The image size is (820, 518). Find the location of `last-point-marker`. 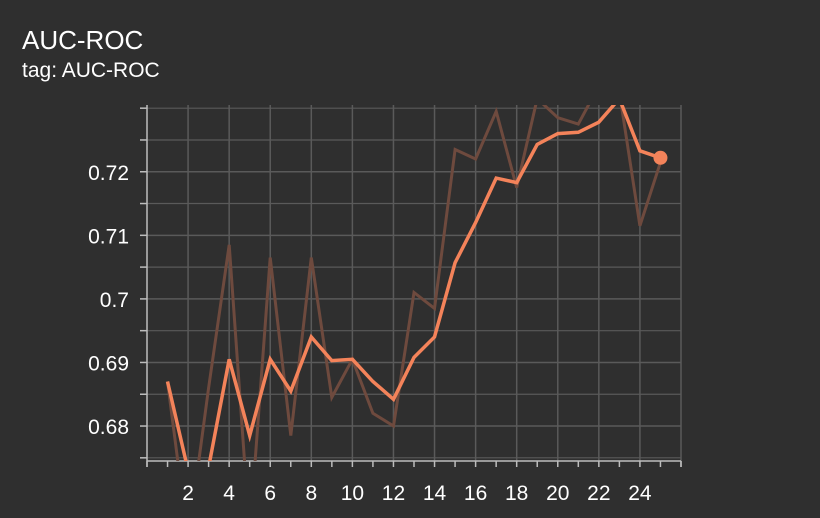

last-point-marker is located at coordinates (660, 157).